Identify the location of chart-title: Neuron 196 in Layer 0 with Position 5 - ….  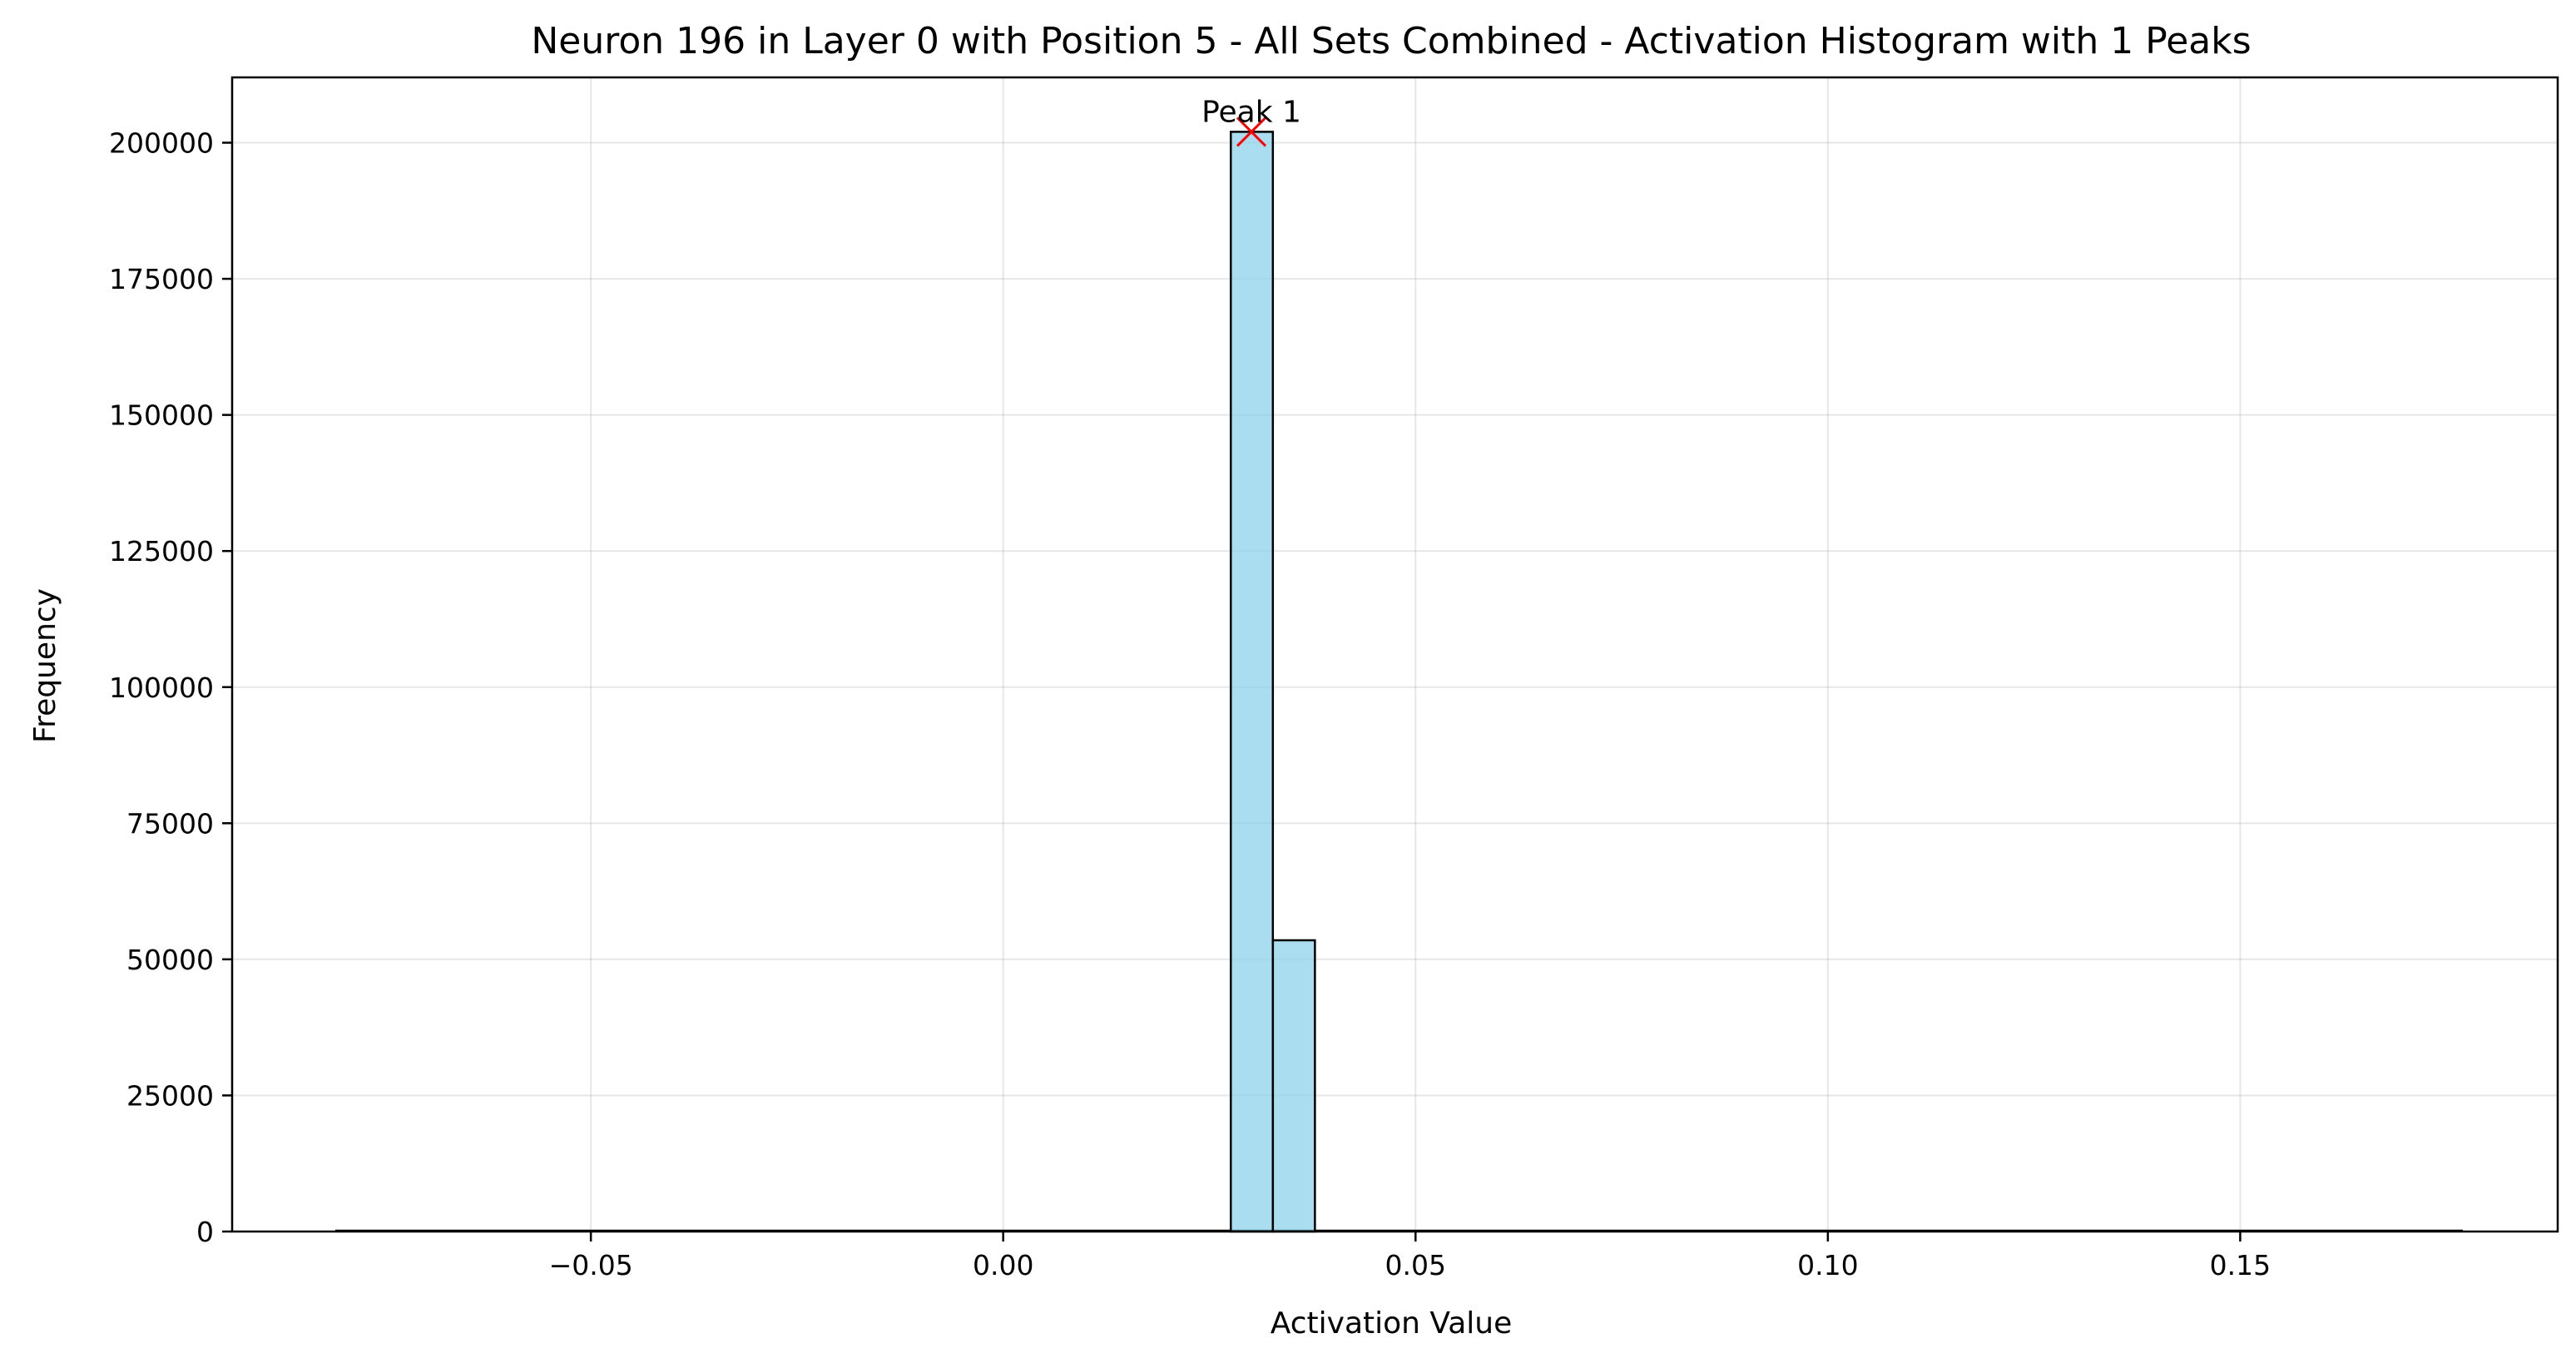
(1391, 41).